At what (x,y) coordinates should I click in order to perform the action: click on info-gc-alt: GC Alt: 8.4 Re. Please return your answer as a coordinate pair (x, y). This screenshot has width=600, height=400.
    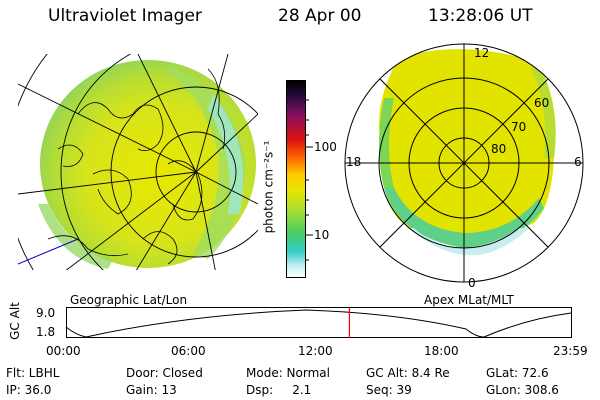
    Looking at the image, I should click on (408, 373).